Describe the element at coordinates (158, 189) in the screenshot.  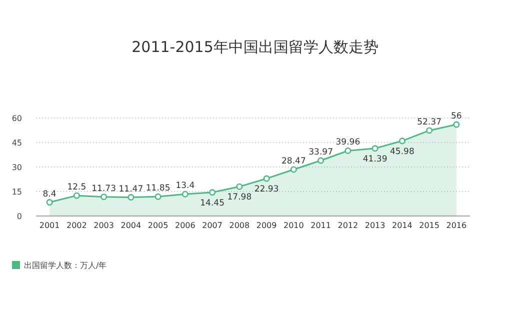
I see `data-label: 11.85` at that location.